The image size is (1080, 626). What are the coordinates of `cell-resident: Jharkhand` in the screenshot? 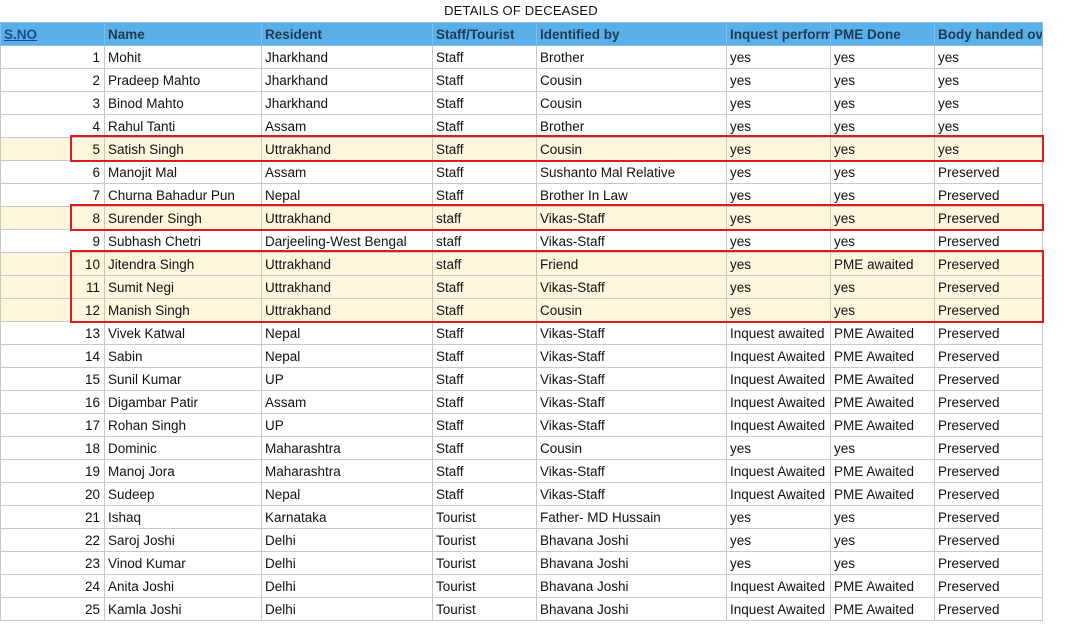 It's located at (347, 103).